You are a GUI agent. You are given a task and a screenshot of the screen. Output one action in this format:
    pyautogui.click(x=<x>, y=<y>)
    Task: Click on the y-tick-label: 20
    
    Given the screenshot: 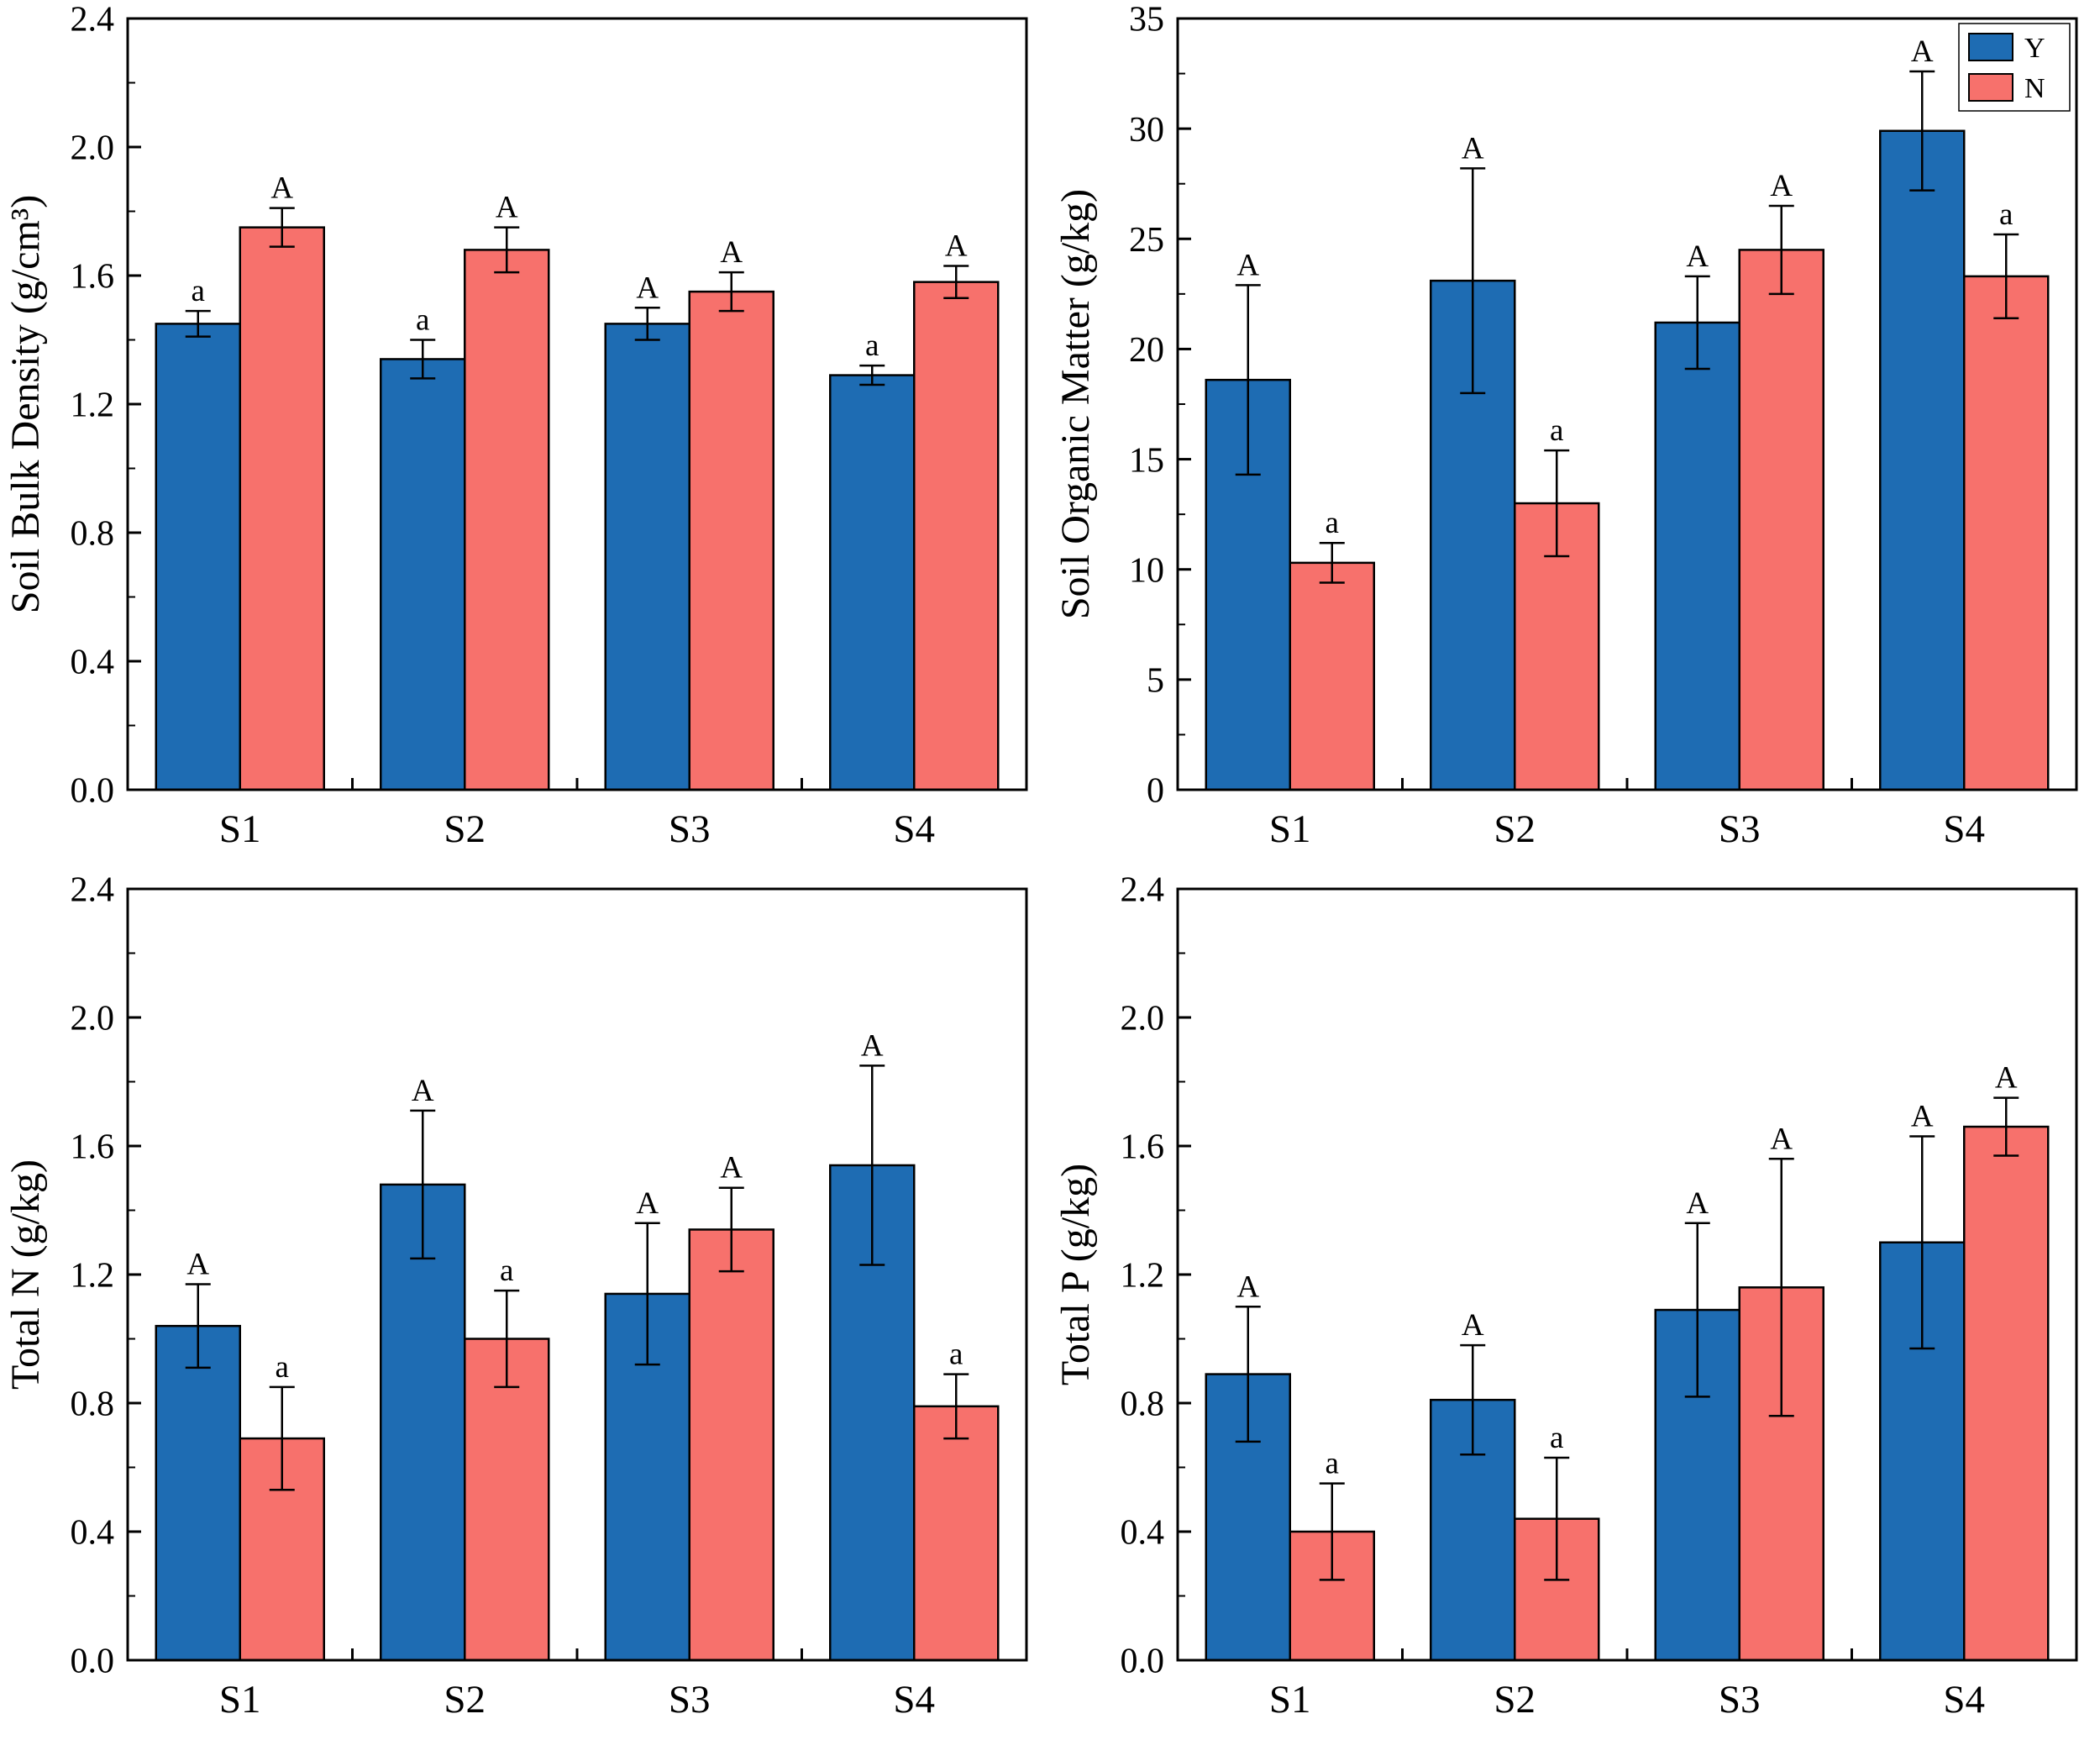 What is the action you would take?
    pyautogui.click(x=1146, y=350)
    